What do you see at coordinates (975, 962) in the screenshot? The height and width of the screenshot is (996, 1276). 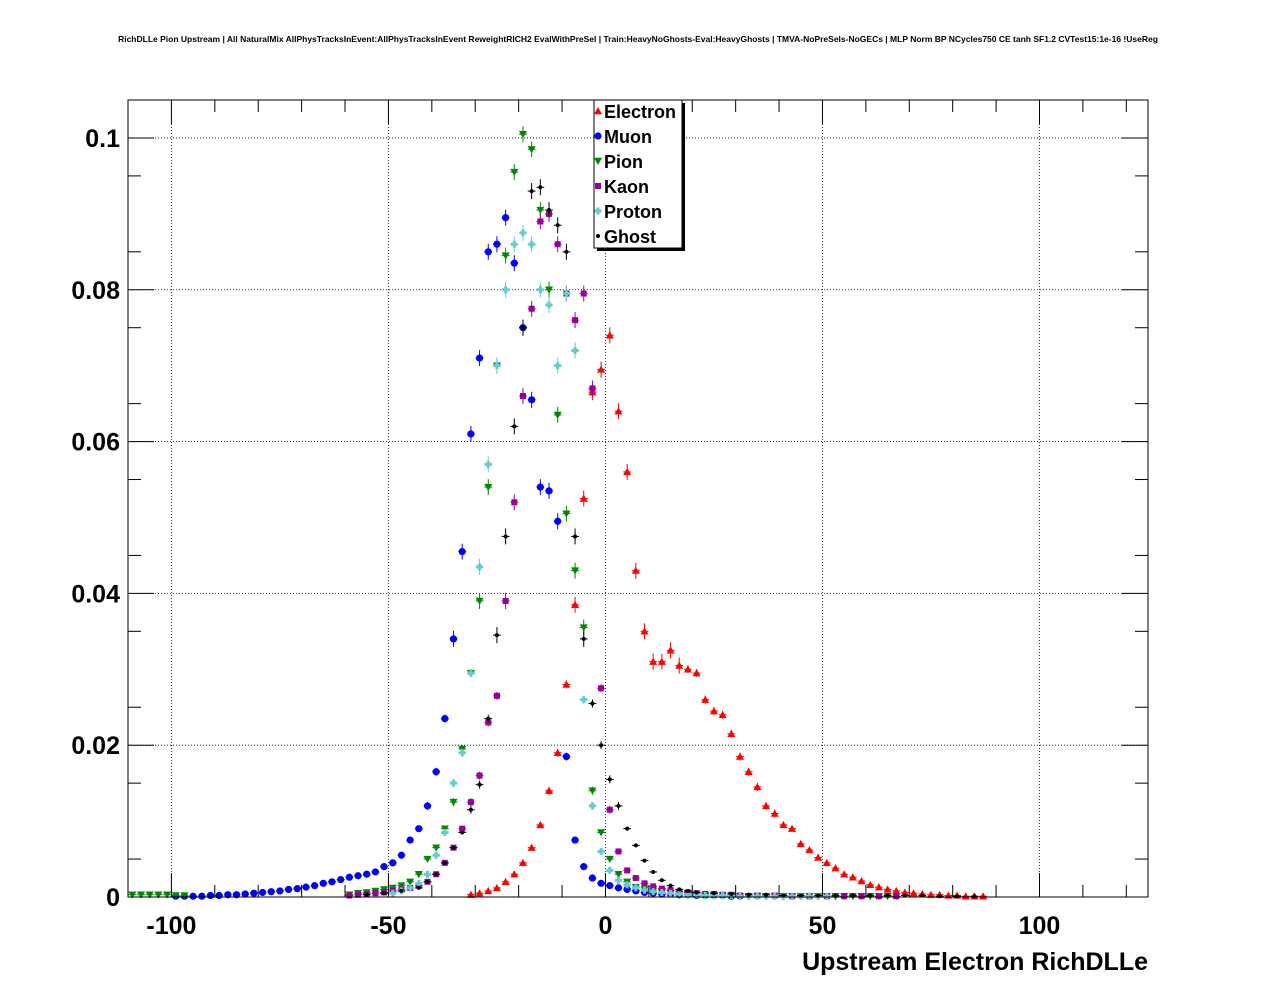 I see `x-axis-title: Upstream Electron RichDLLe` at bounding box center [975, 962].